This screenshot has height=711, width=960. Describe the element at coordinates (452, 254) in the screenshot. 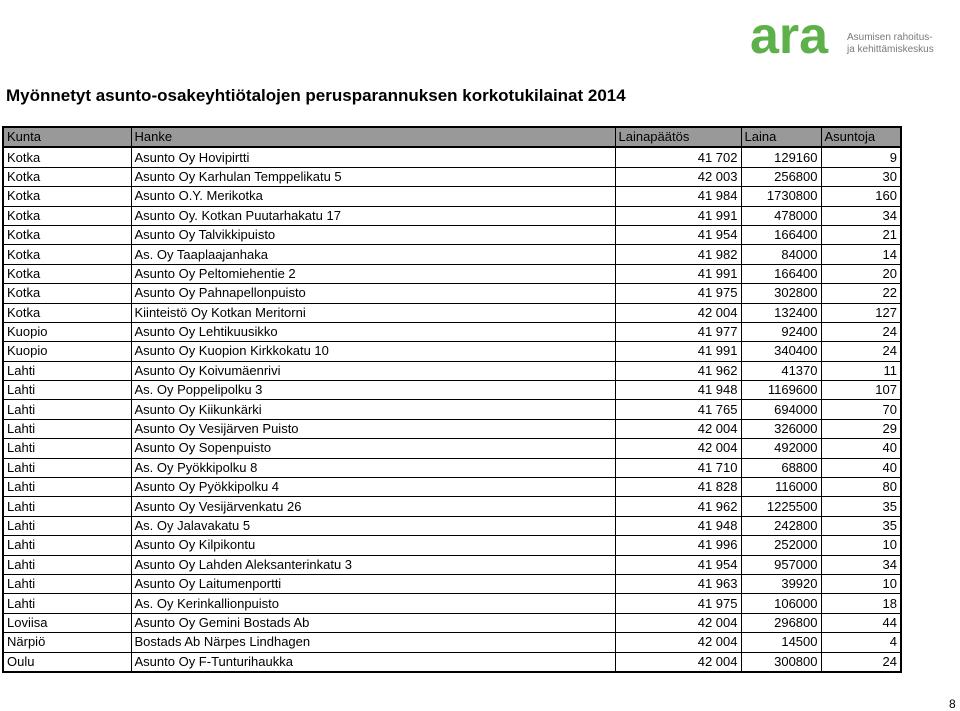

I see `table-row: Kotka As. Oy Taaplaajanhaka 41 982 84000 14` at that location.